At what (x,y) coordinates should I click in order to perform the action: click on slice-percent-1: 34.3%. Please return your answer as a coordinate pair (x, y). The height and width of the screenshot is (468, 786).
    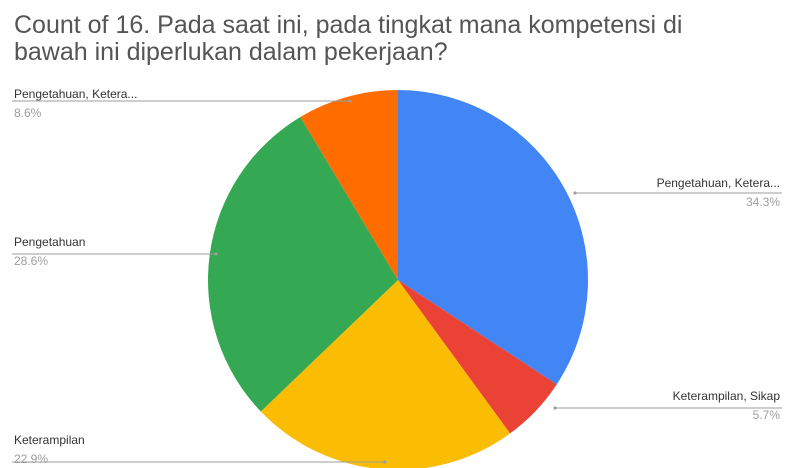
    Looking at the image, I should click on (763, 202).